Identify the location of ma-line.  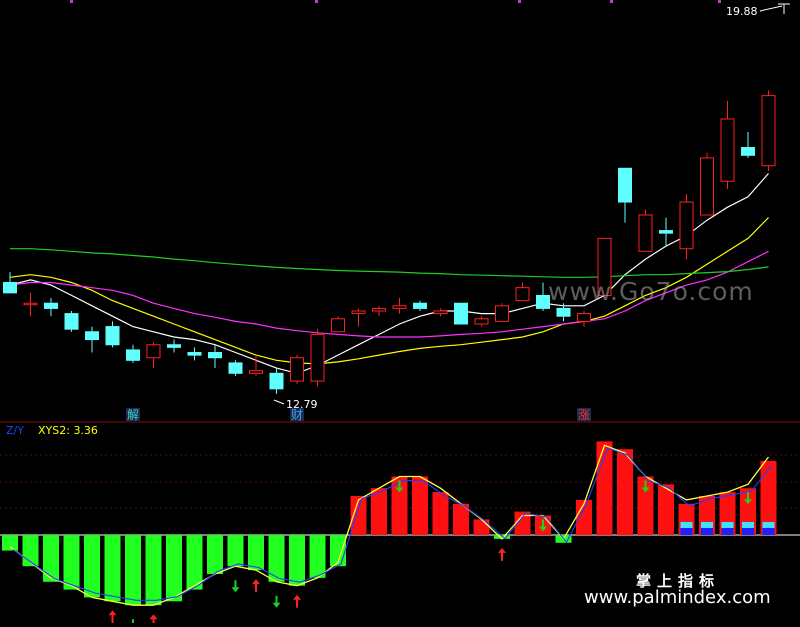
(389, 263).